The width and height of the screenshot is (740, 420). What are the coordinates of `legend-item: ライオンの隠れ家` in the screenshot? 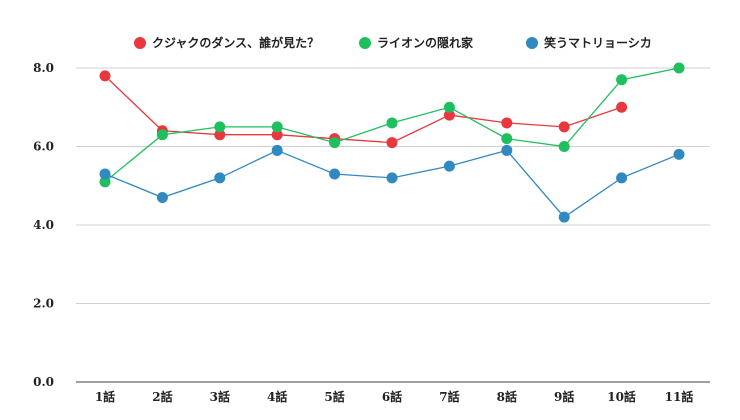 It's located at (416, 42).